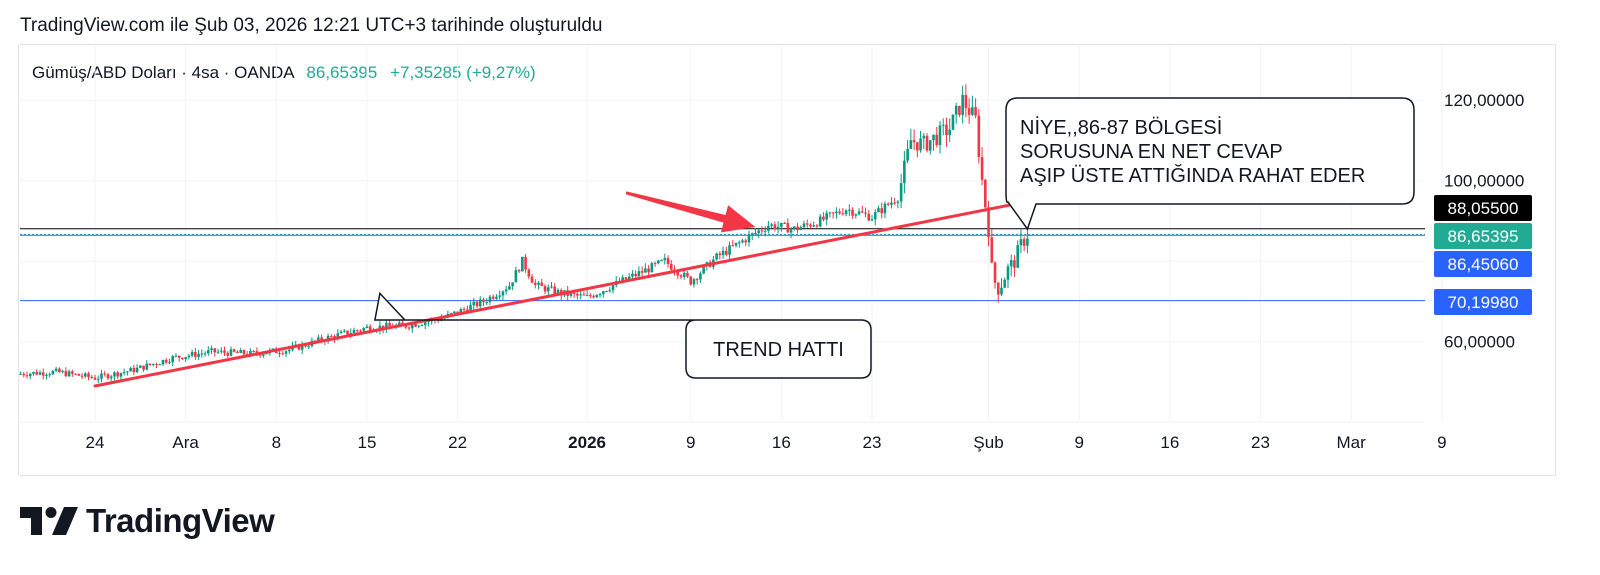 This screenshot has width=1600, height=575. Describe the element at coordinates (147, 520) in the screenshot. I see `tradingview-logo: TradingView` at that location.